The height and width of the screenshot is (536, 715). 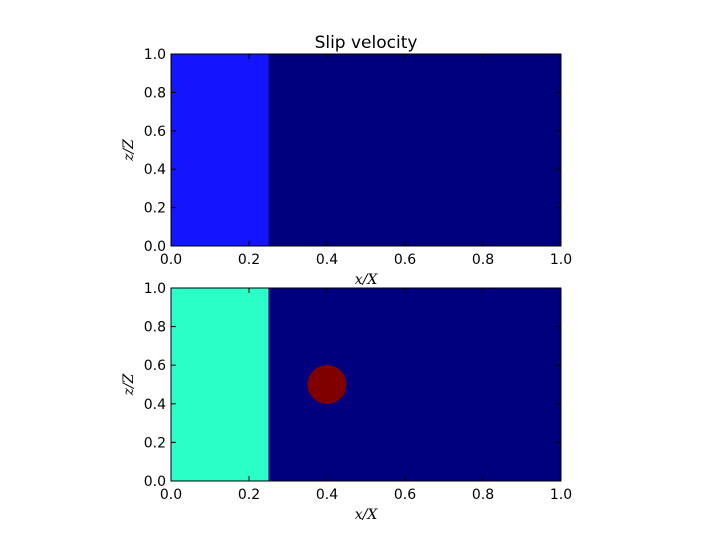 What do you see at coordinates (366, 43) in the screenshot?
I see `chart-title: Slip velocity` at bounding box center [366, 43].